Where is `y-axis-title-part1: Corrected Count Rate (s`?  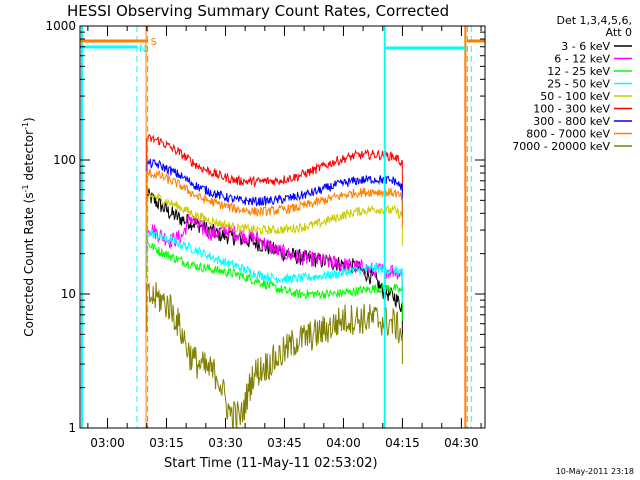 y-axis-title-part1: Corrected Count Rate (s is located at coordinates (29, 264).